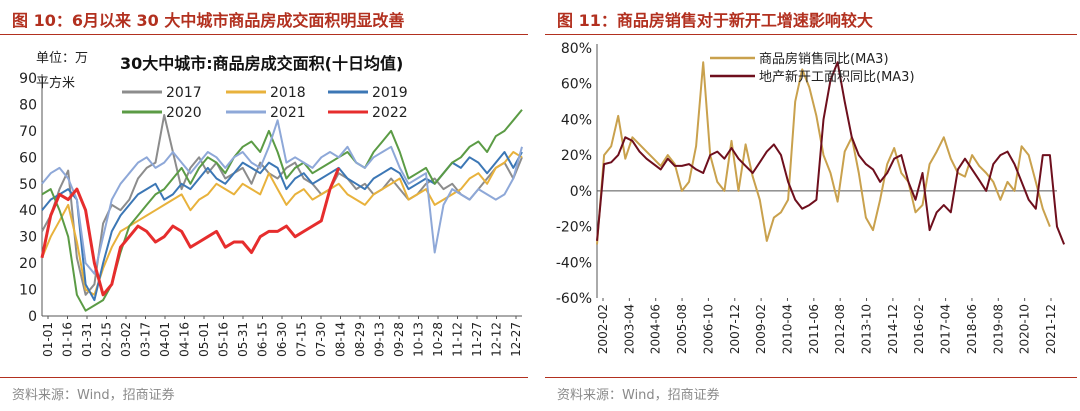 Image resolution: width=1080 pixels, height=411 pixels. What do you see at coordinates (837, 77) in the screenshot?
I see `legend-label-1: 地产新开工面积同比(MA3)` at bounding box center [837, 77].